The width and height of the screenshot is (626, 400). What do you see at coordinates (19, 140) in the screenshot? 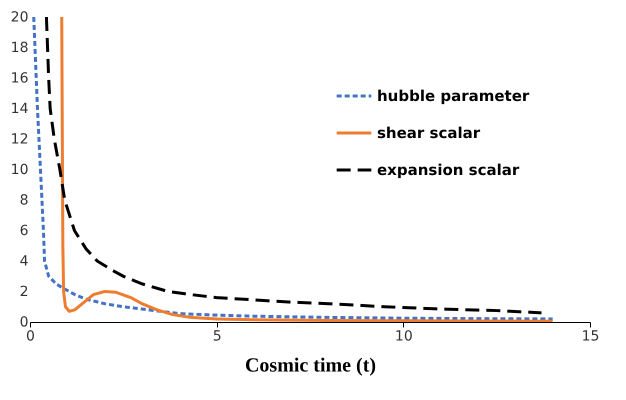
I see `y-tick-label: 12` at bounding box center [19, 140].